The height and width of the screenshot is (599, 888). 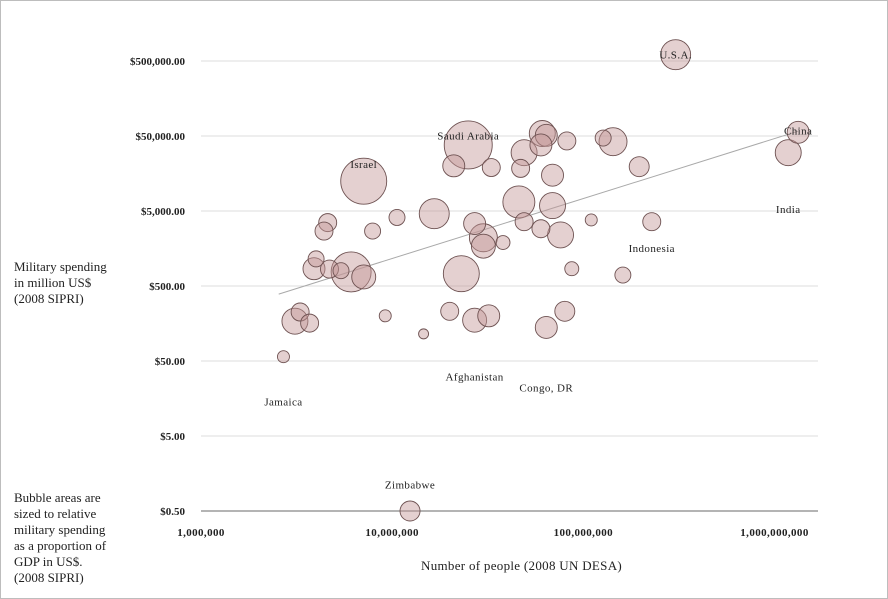 What do you see at coordinates (788, 210) in the screenshot?
I see `point-label: India` at bounding box center [788, 210].